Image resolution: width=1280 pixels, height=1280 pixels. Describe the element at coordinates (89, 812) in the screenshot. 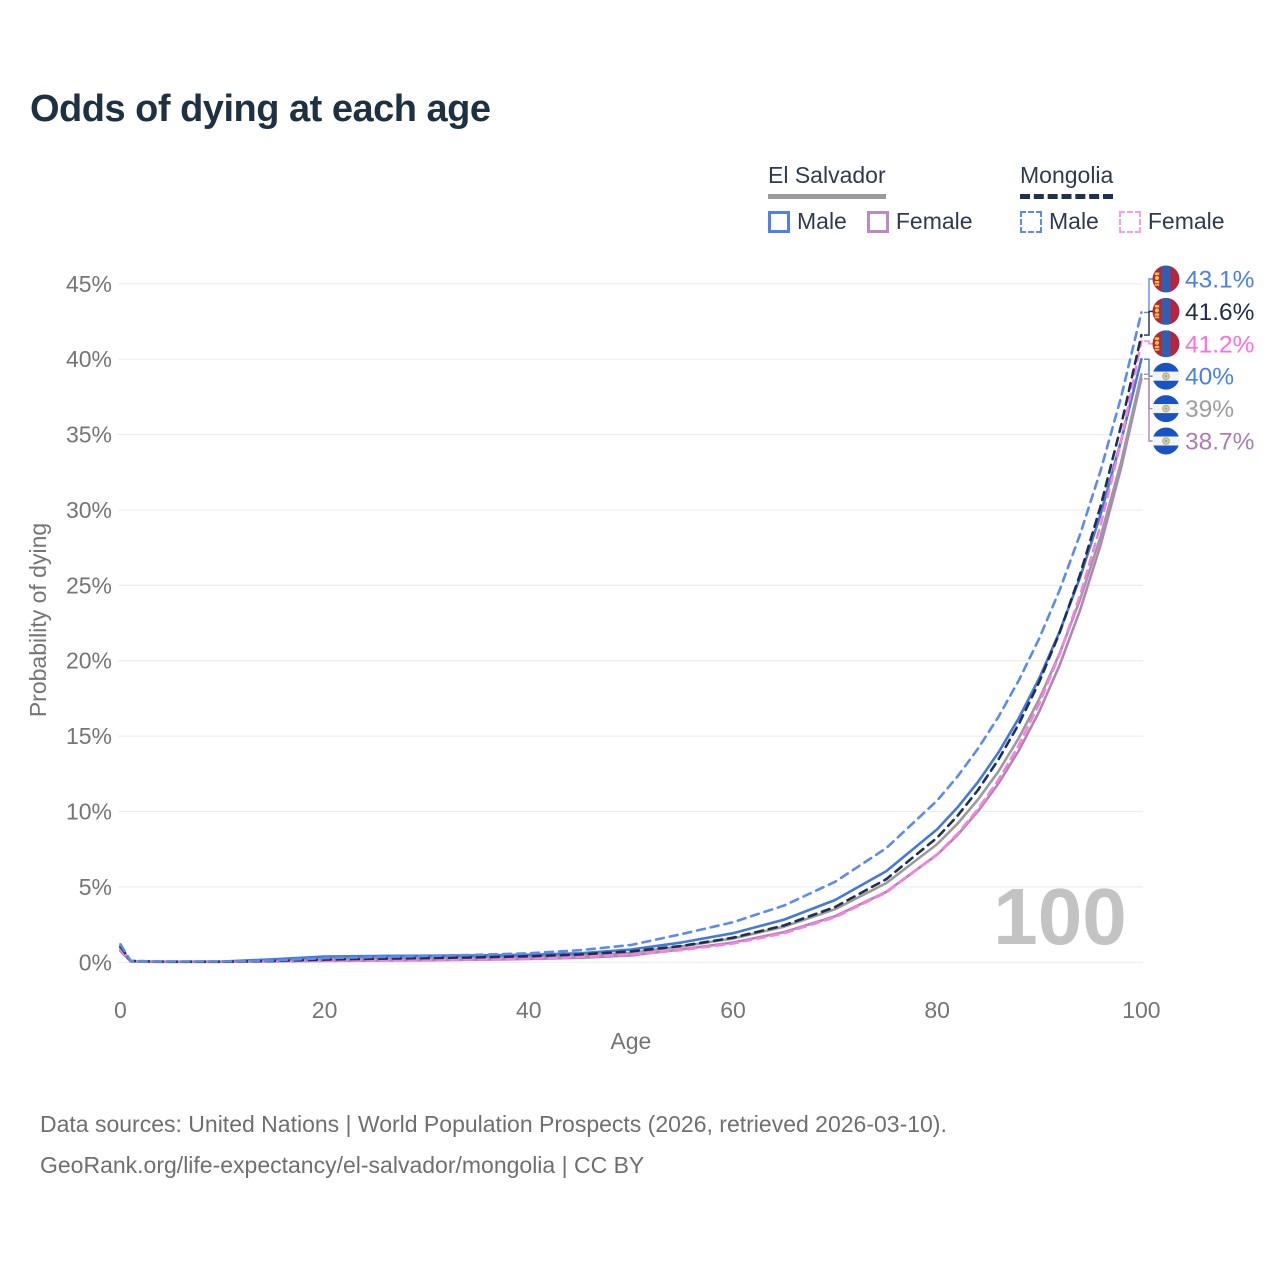

I see `y-tick-label: 10%` at that location.